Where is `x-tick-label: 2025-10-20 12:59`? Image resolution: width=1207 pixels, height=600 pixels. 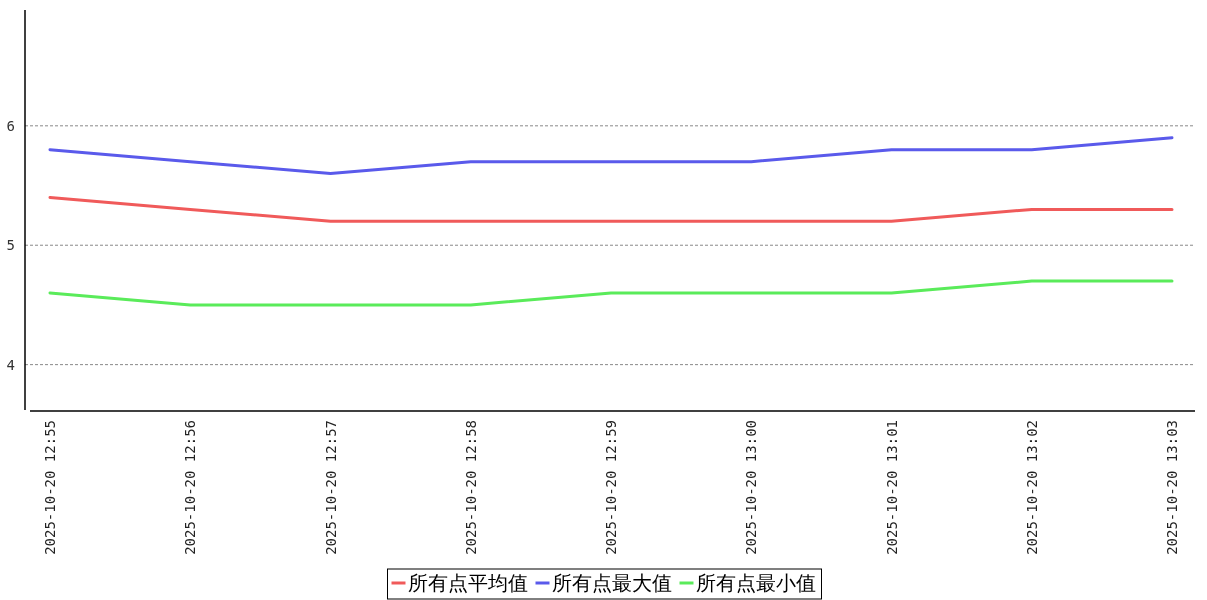
x-tick-label: 2025-10-20 12:59 is located at coordinates (611, 487).